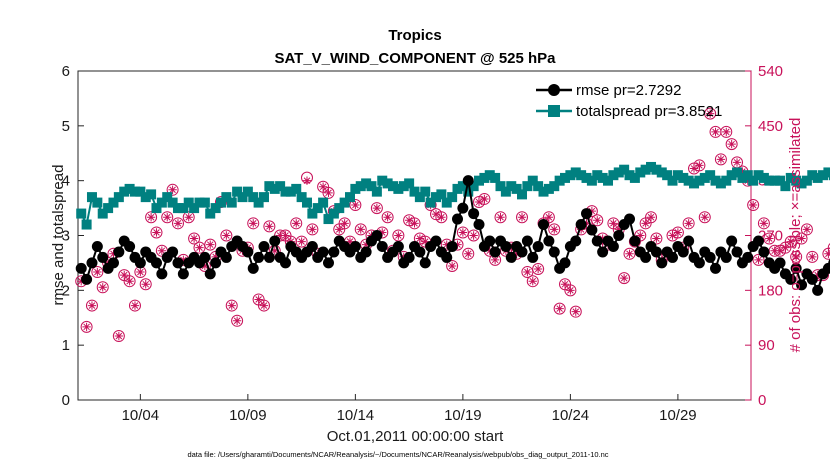 This screenshot has width=830, height=470. I want to click on x-tick-label: 10/04, so click(141, 415).